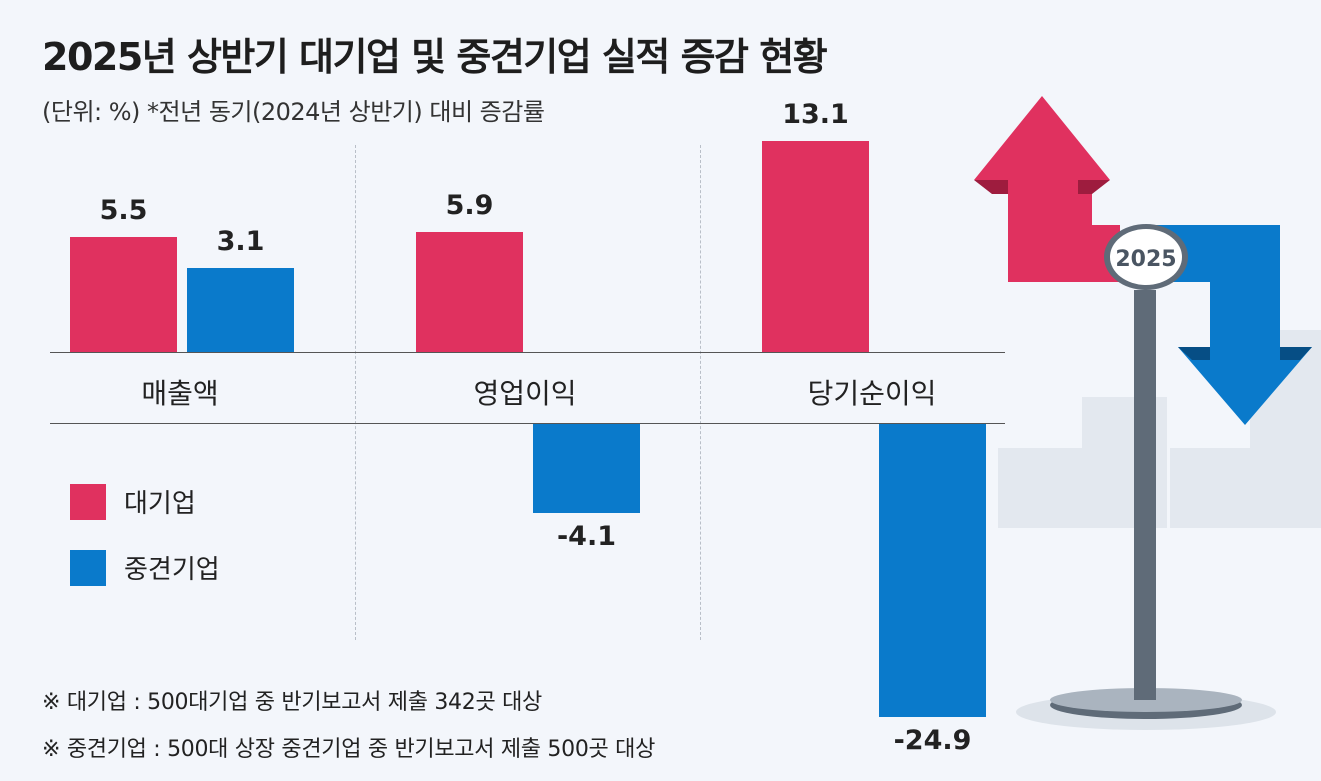 The height and width of the screenshot is (781, 1321). I want to click on positive-baseline, so click(527, 352).